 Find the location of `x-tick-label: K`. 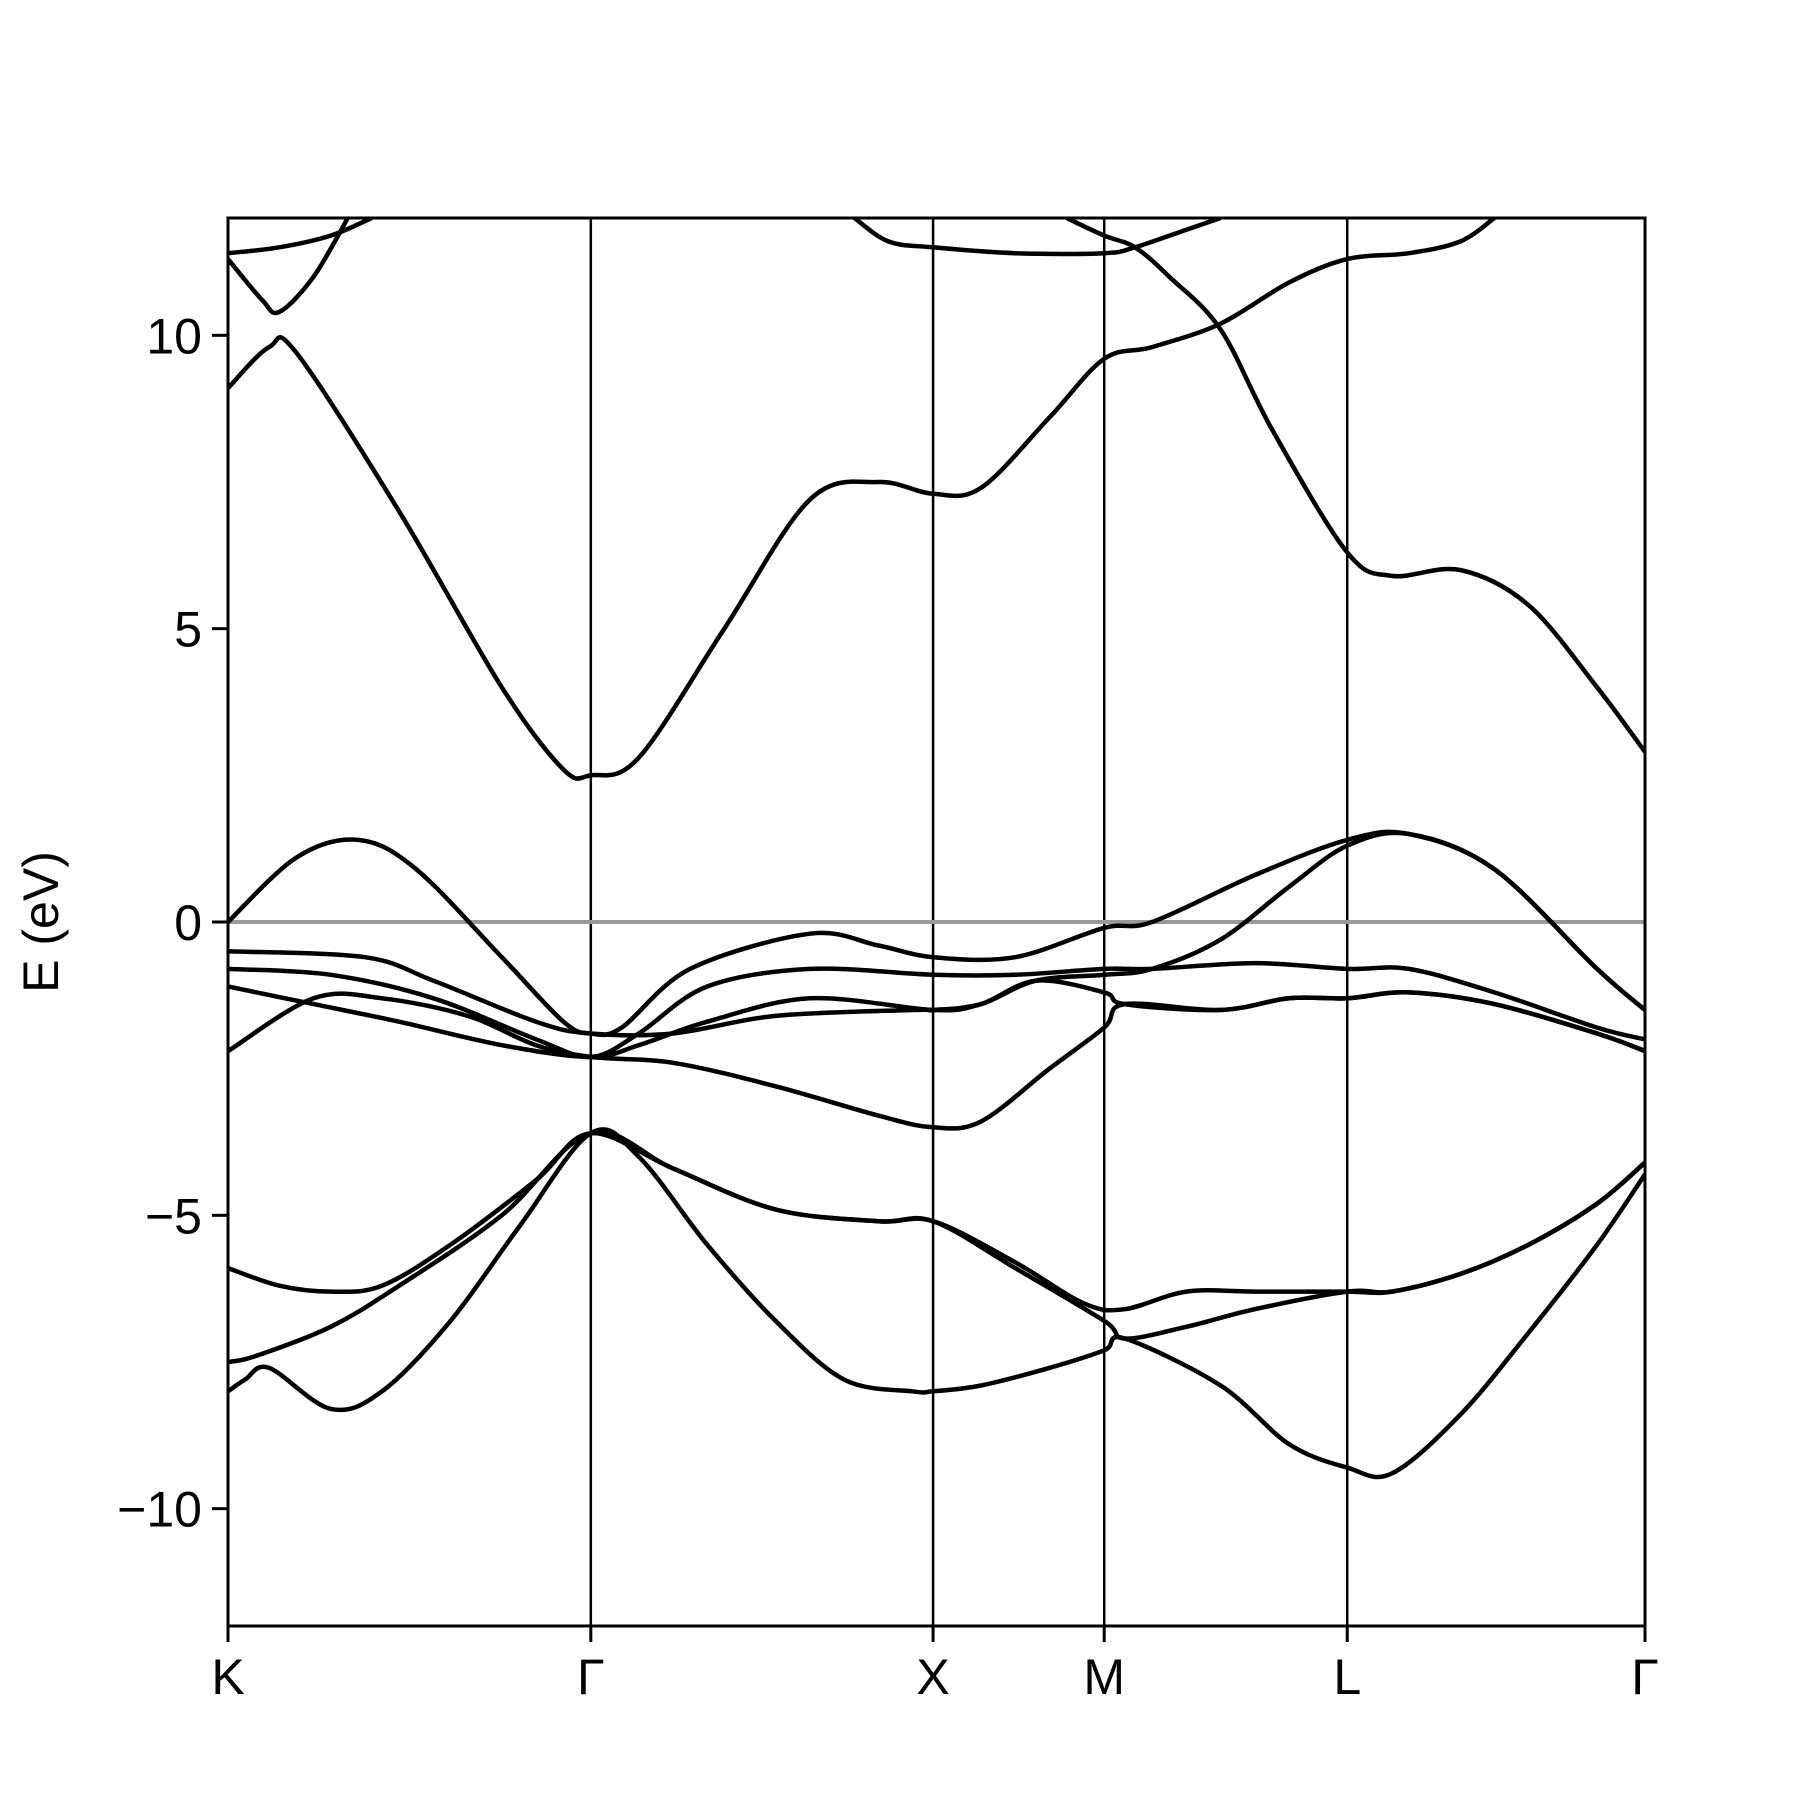

x-tick-label: K is located at coordinates (227, 1677).